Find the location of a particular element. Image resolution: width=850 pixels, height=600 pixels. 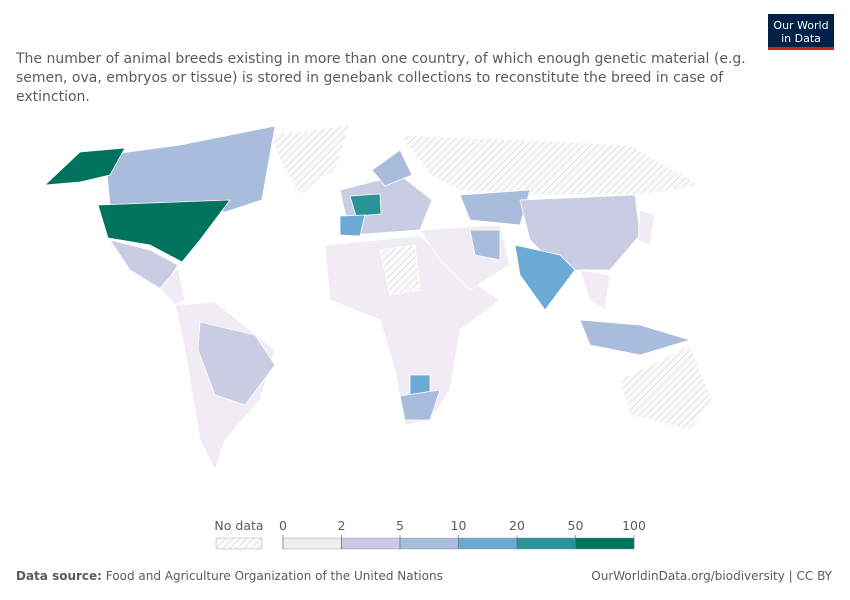

sahara is located at coordinates (400, 270).